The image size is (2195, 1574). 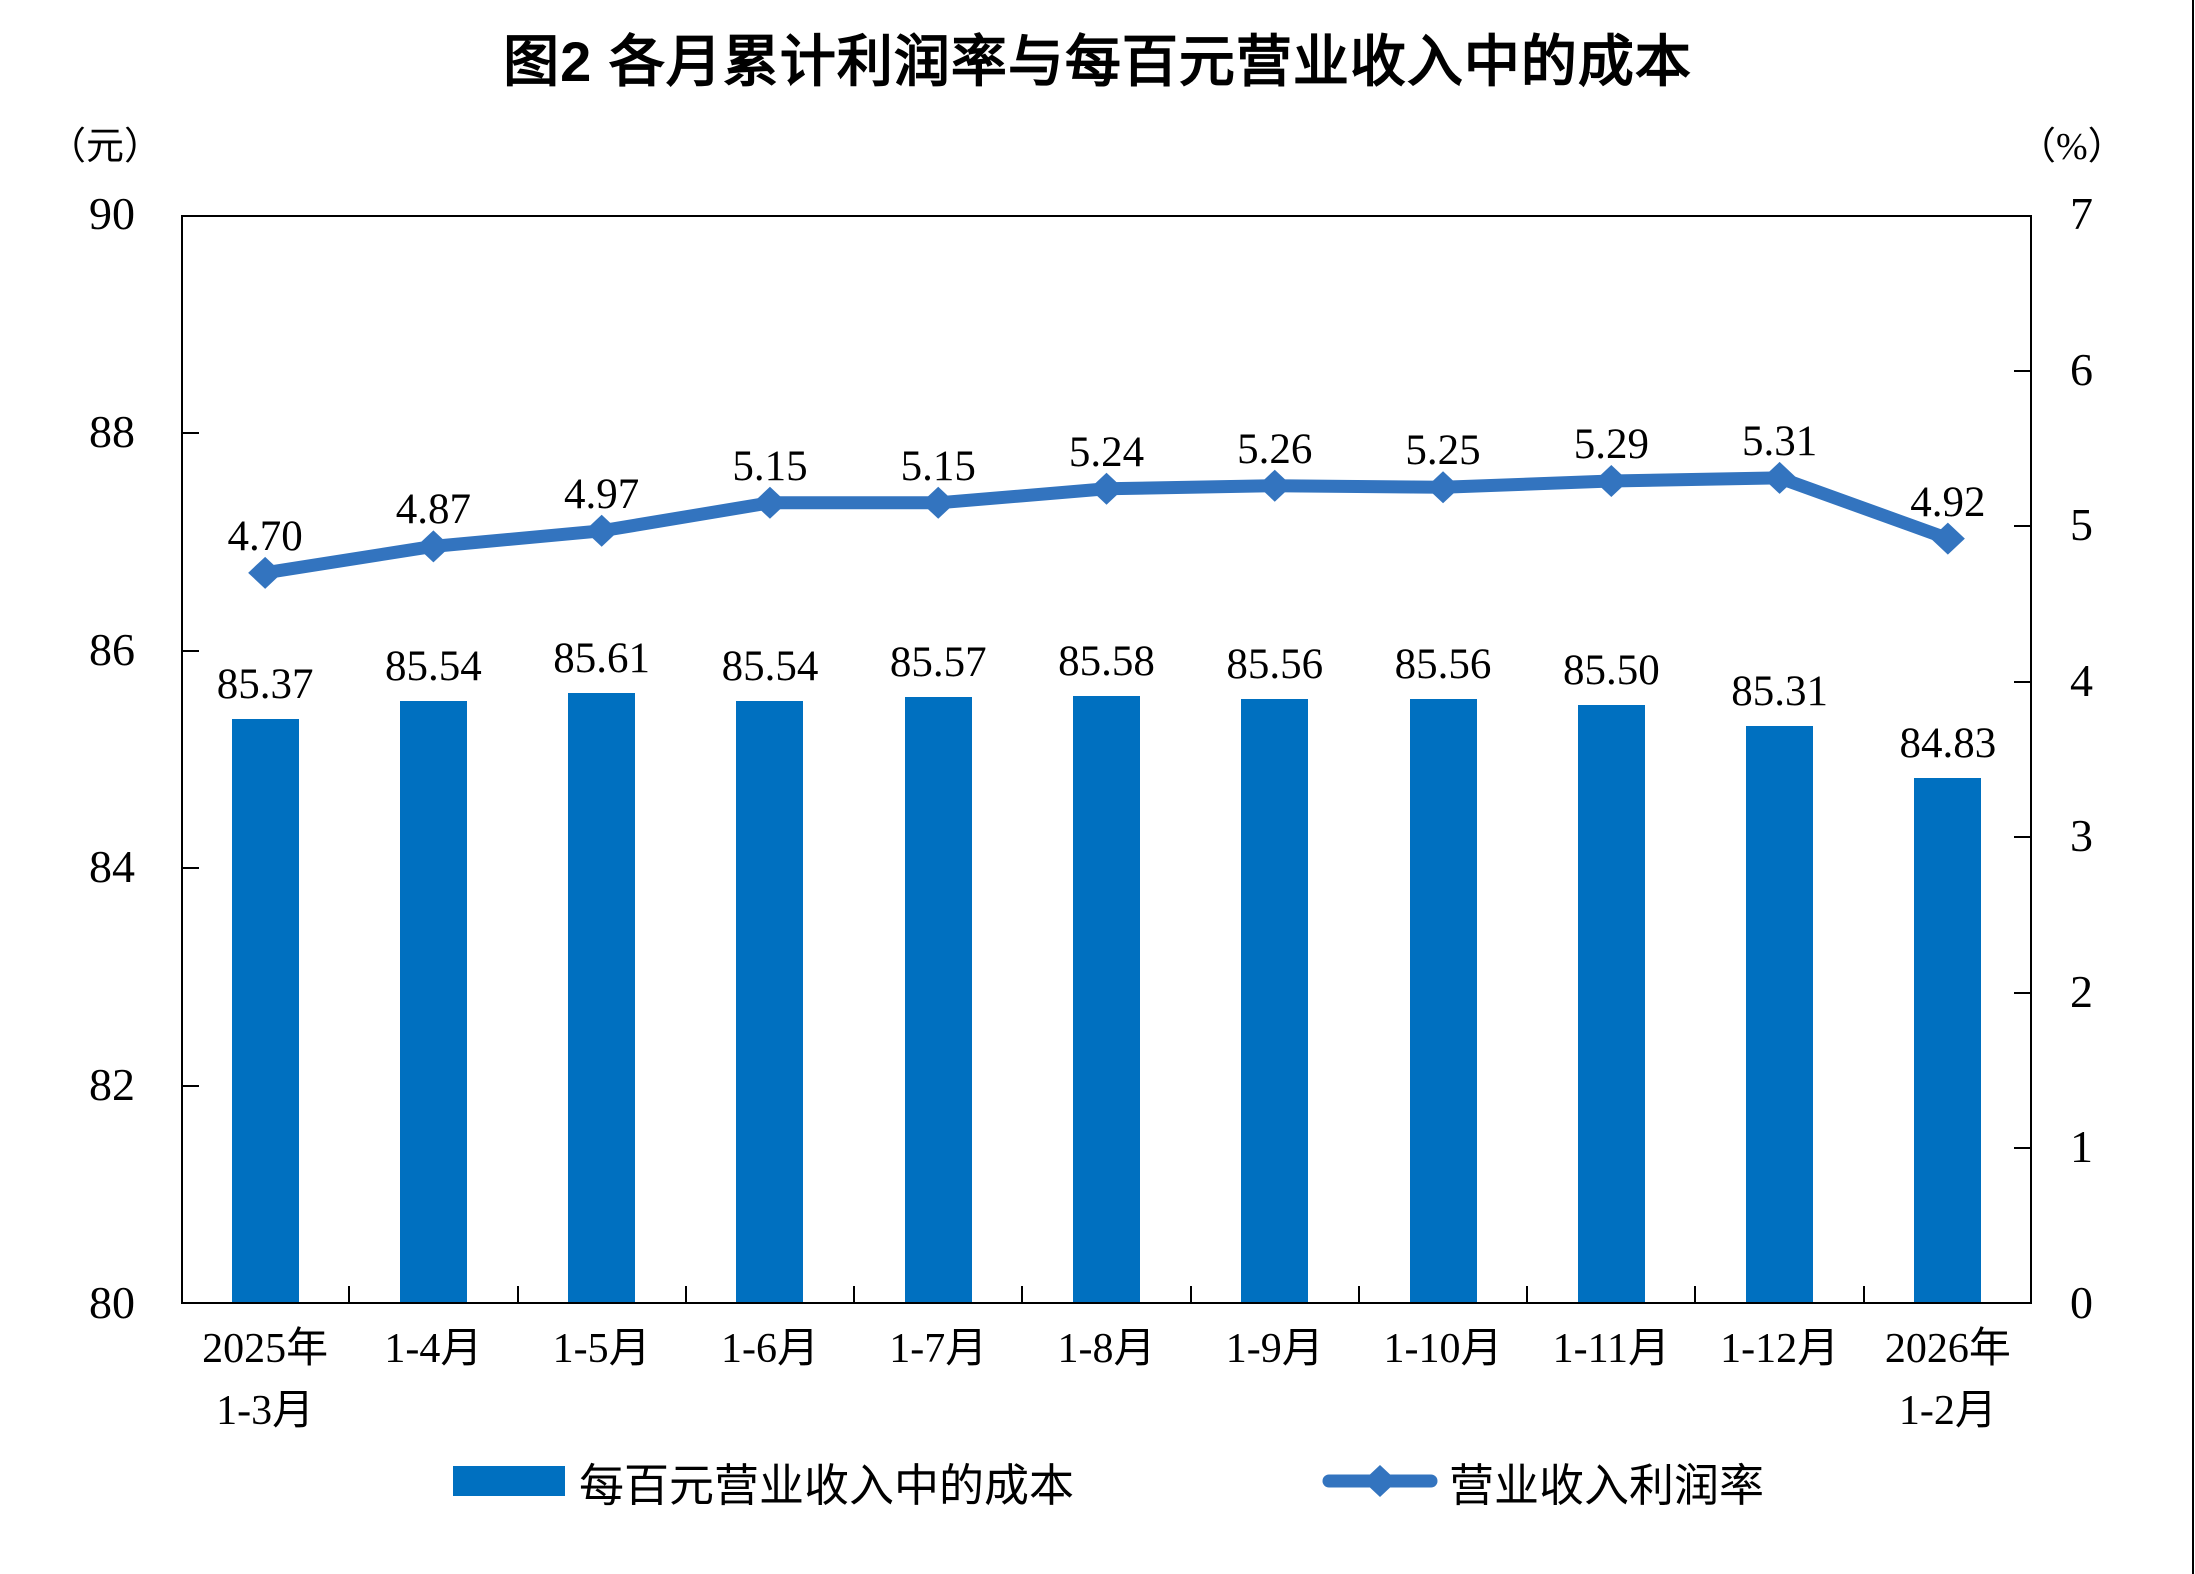 What do you see at coordinates (1947, 1349) in the screenshot?
I see `x-axis-label: 2026年` at bounding box center [1947, 1349].